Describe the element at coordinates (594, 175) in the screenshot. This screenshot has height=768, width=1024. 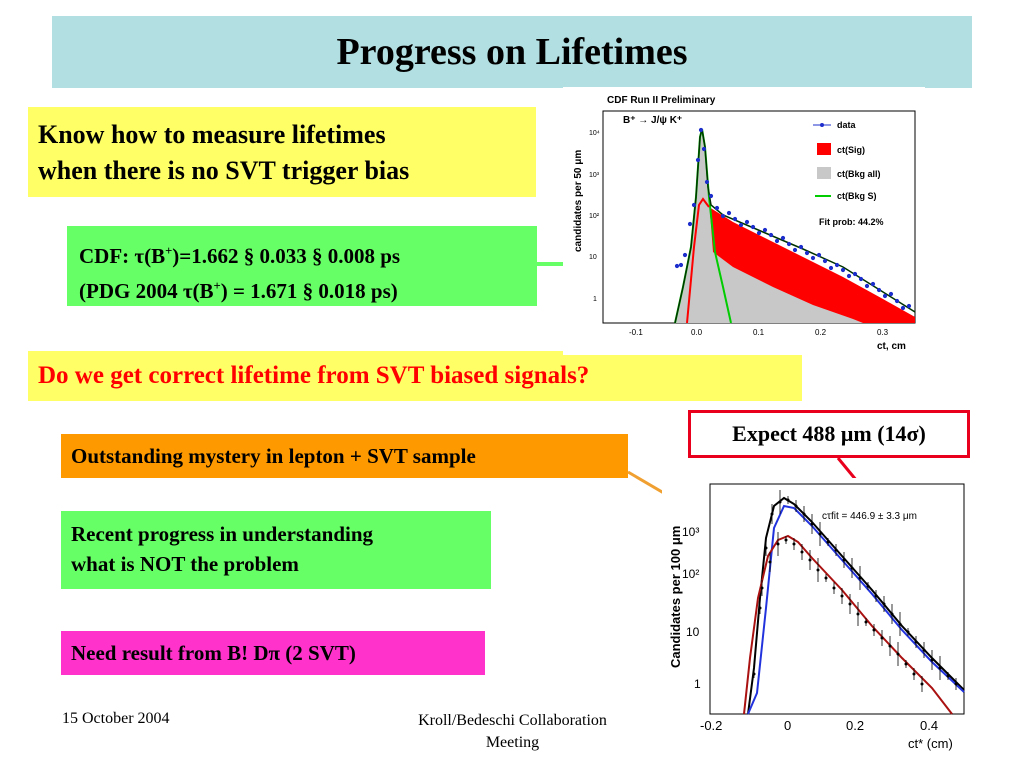
I see `plot1-ytick-1: 10³` at that location.